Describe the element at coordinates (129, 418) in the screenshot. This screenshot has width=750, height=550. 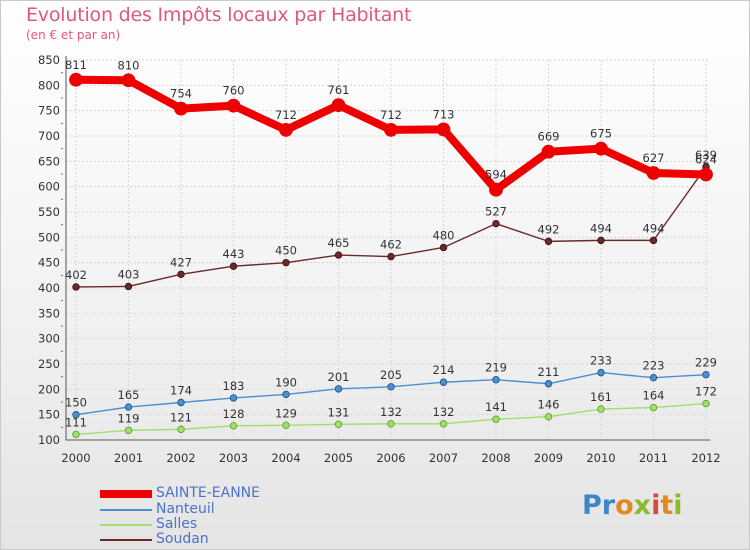
I see `data-label: 119` at that location.